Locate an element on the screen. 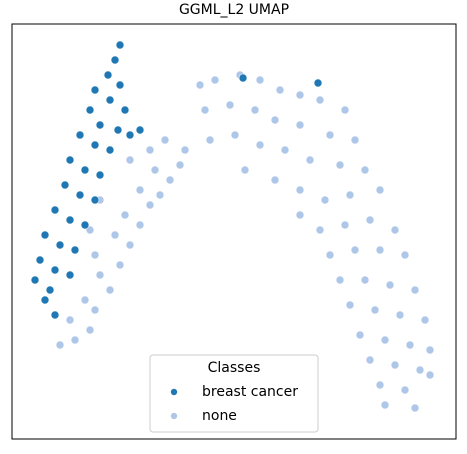  legend-title: Classes is located at coordinates (234, 368).